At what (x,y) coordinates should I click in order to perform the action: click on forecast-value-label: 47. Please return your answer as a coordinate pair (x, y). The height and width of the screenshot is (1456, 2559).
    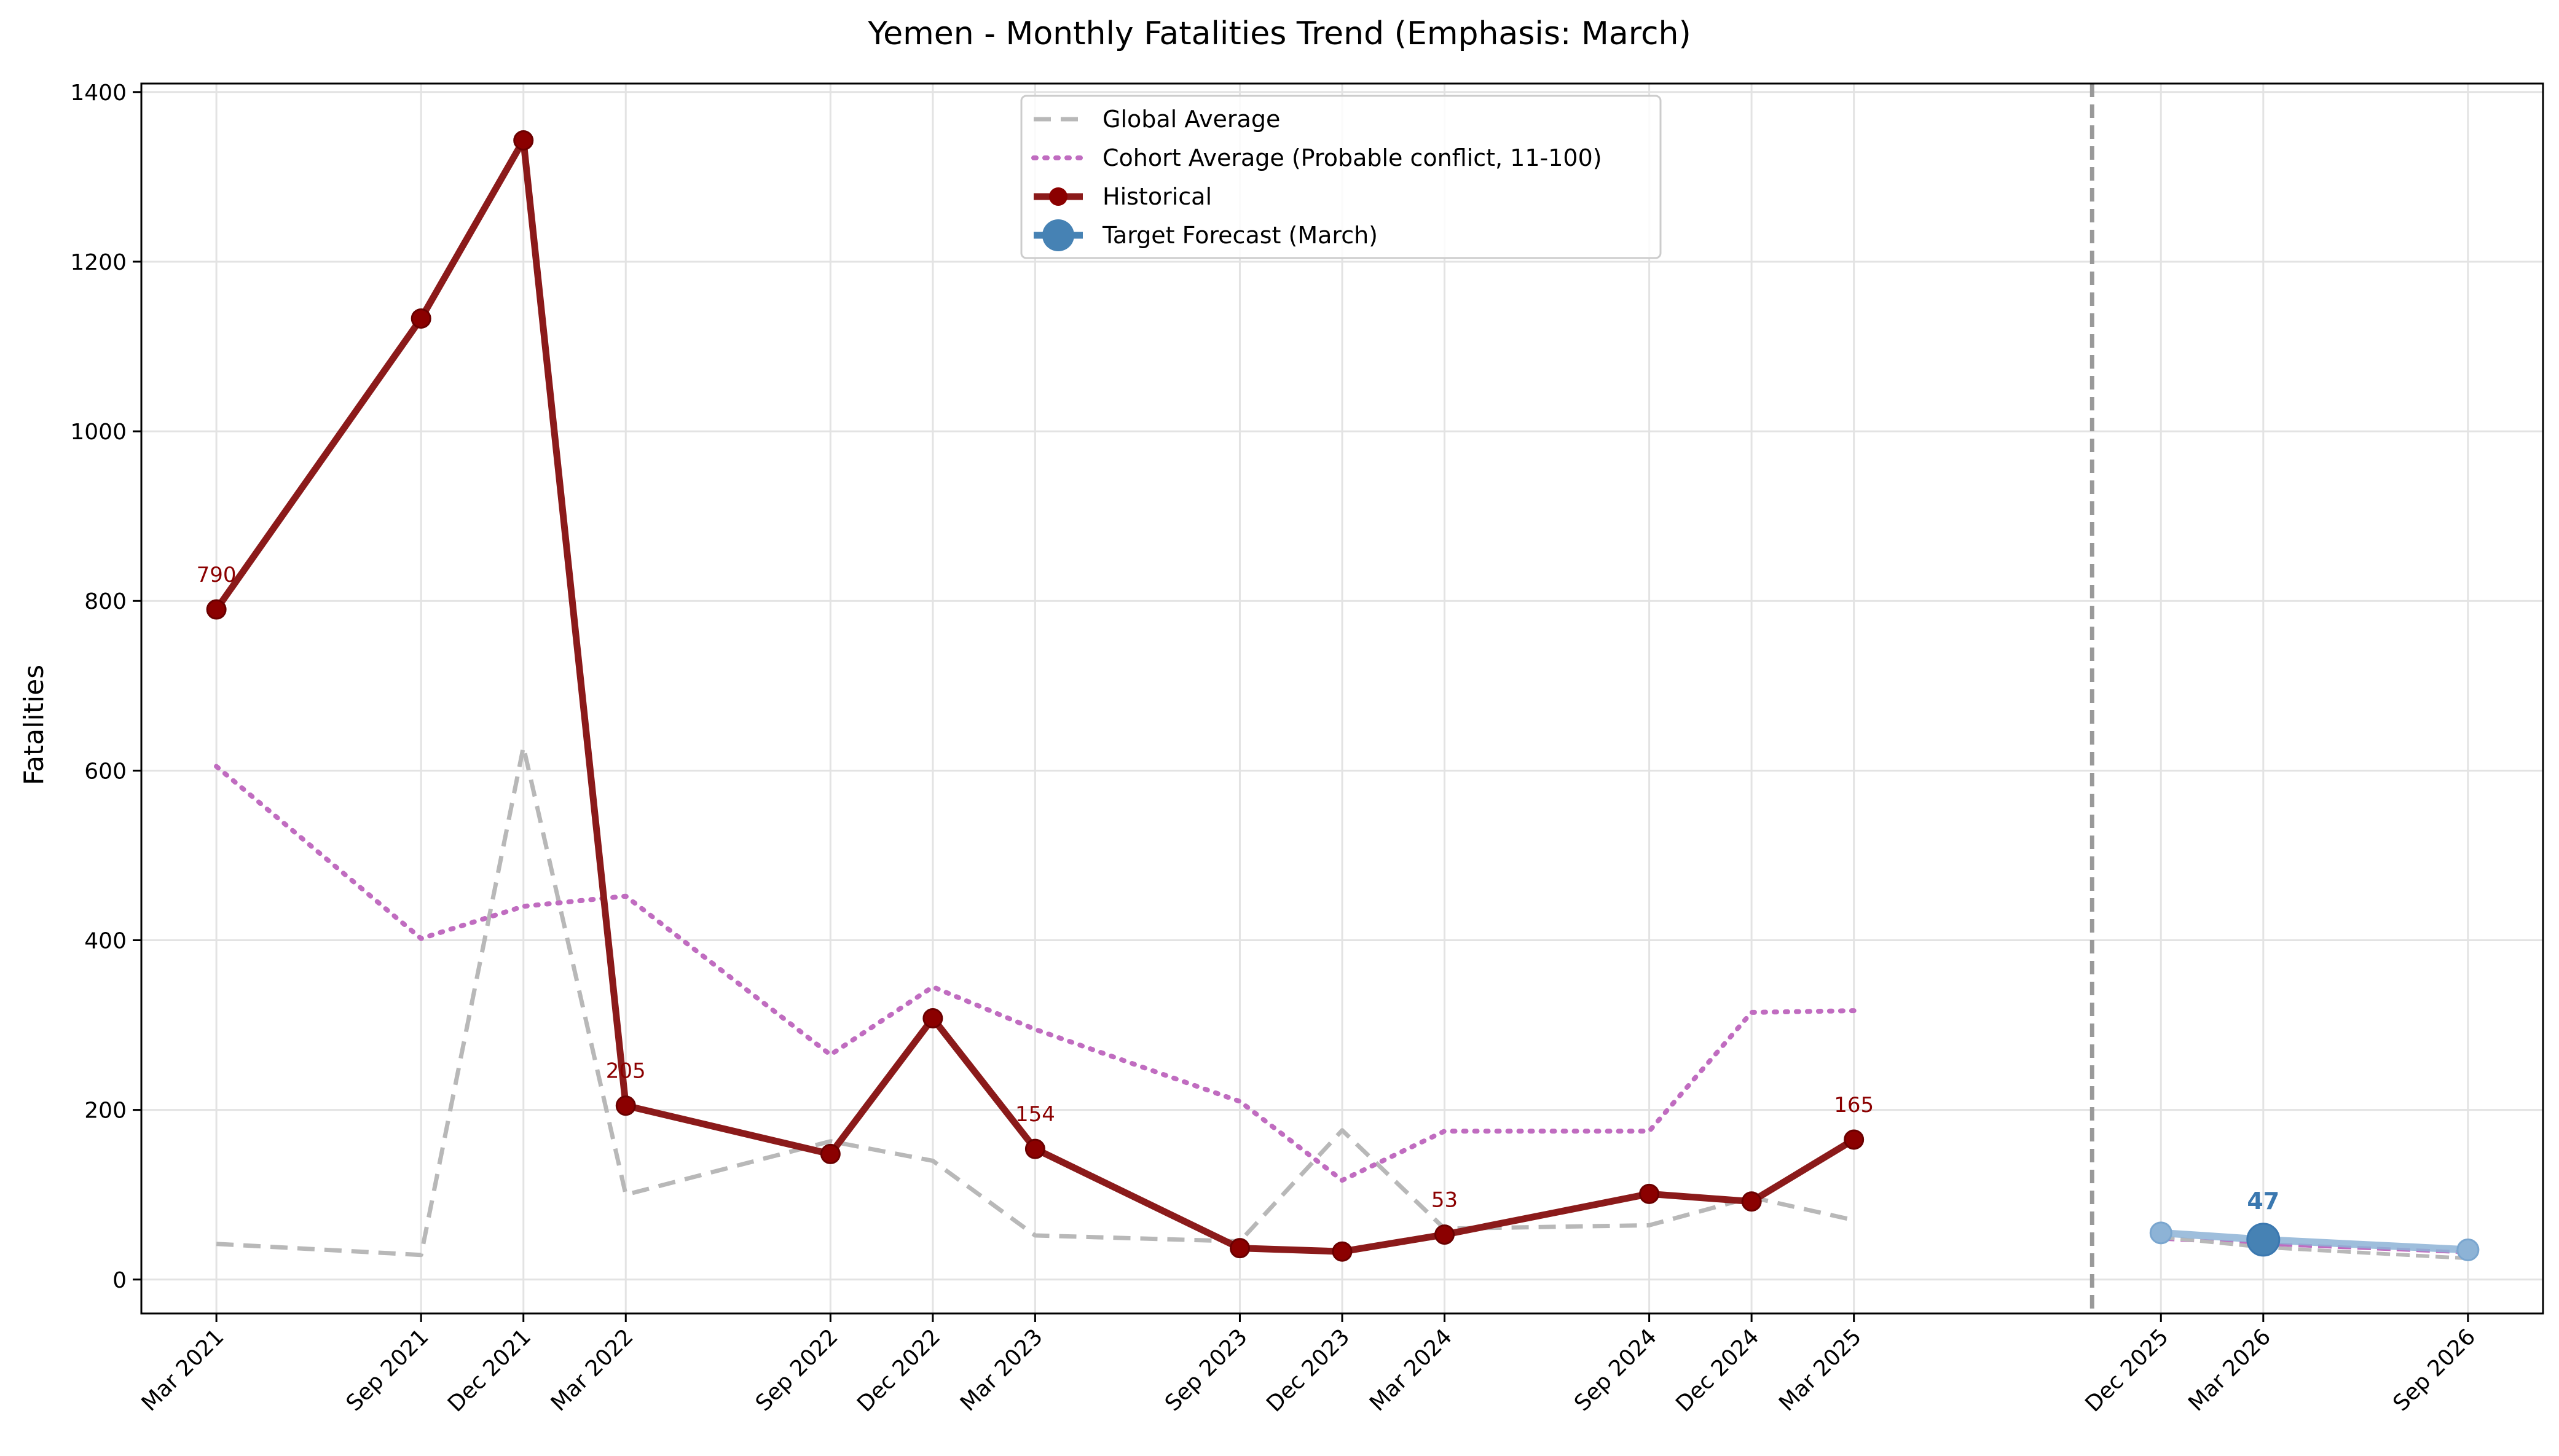
    Looking at the image, I should click on (2263, 1201).